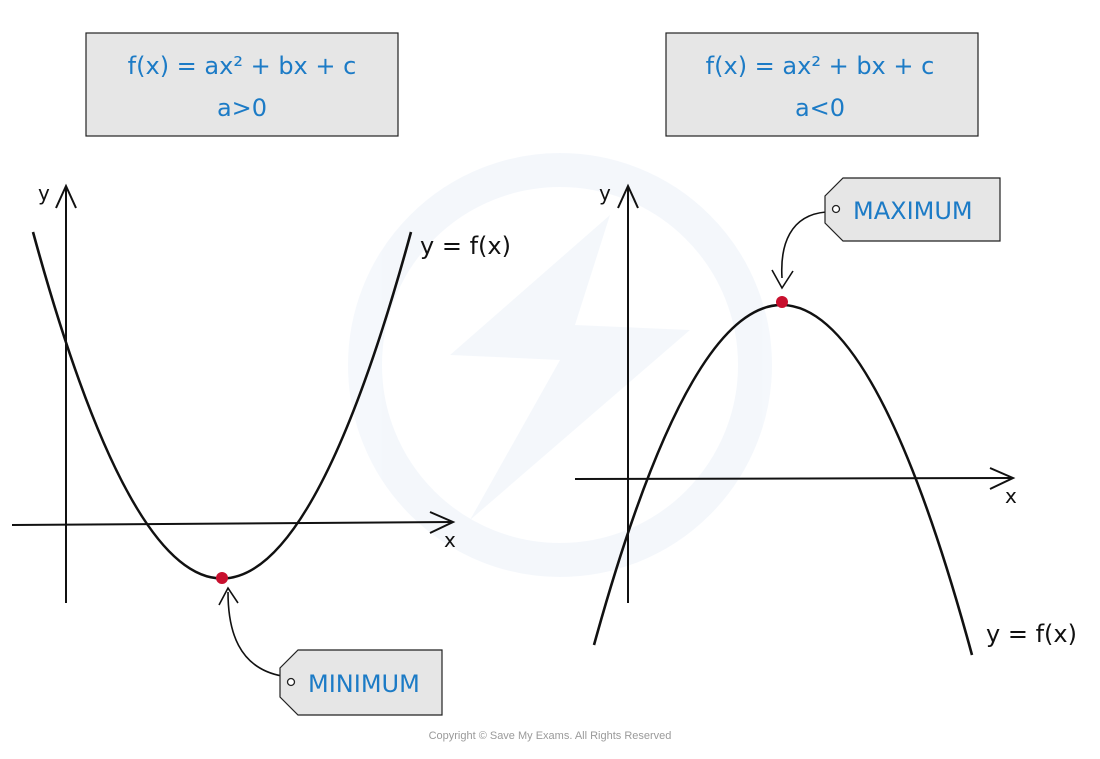 This screenshot has height=759, width=1100. What do you see at coordinates (1002, 478) in the screenshot?
I see `right-x-axis-arrow-icon` at bounding box center [1002, 478].